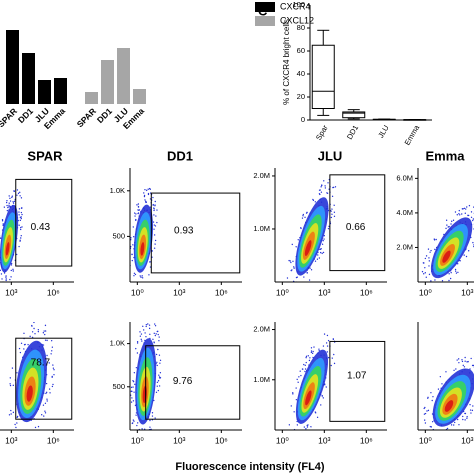  Describe the element at coordinates (286, 62) in the screenshot. I see `y-axis-title: % of CXCR4 bright cells` at that location.